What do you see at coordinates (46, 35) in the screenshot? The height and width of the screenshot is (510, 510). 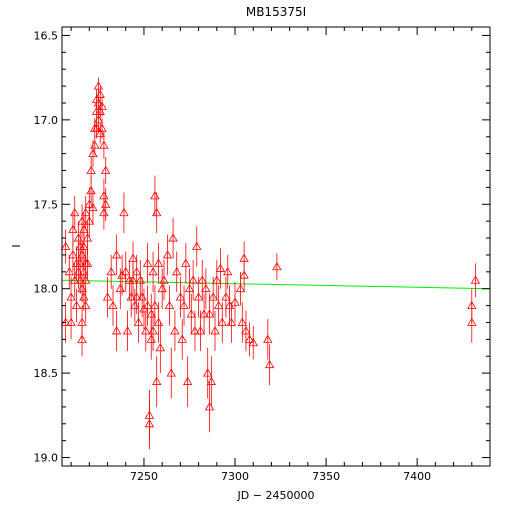 I see `y-tick-label: 16.5` at bounding box center [46, 35].